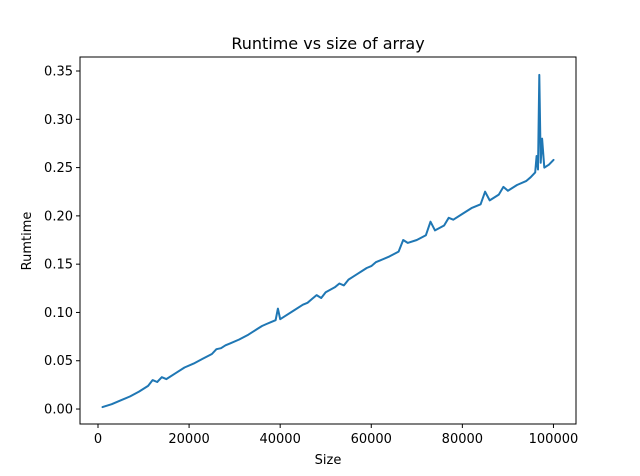 The width and height of the screenshot is (640, 476). Describe the element at coordinates (279, 439) in the screenshot. I see `x-tick-label: 40000` at that location.